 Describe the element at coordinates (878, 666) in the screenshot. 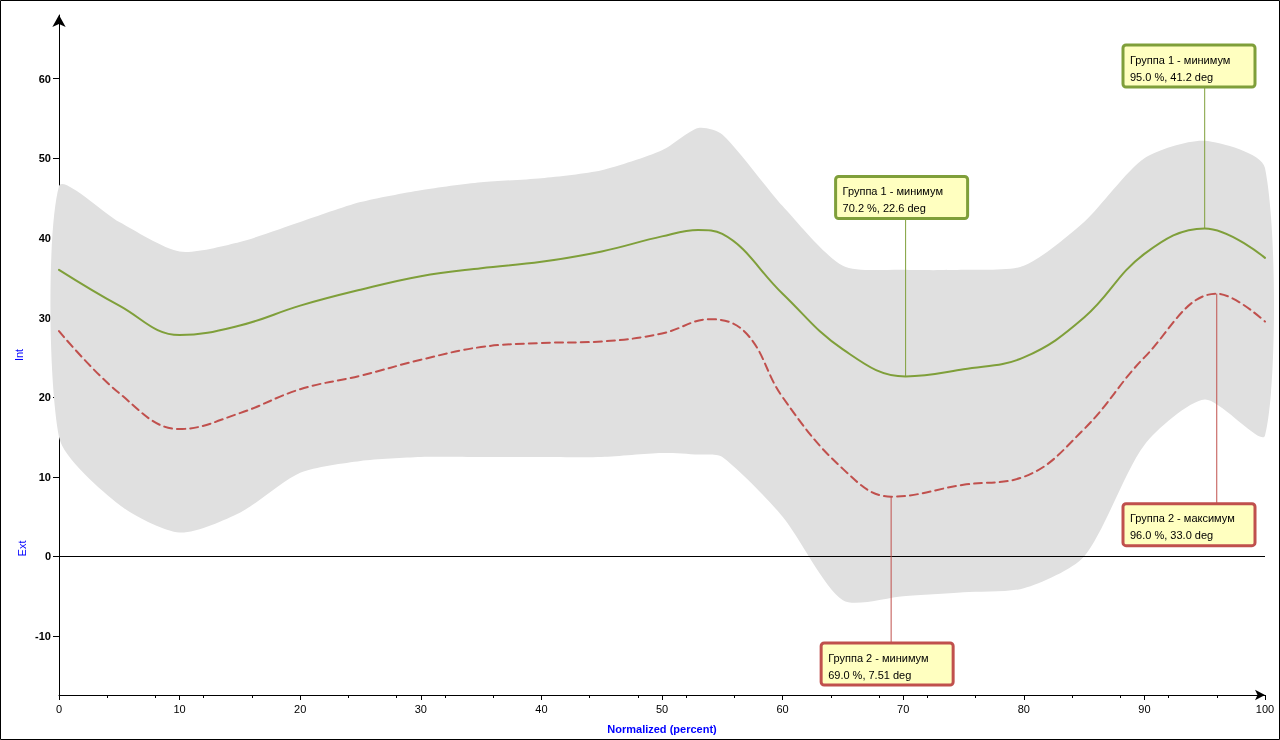

I see `annotation: Группа 2 - минимум 69.0 %, 7.51 deg` at that location.